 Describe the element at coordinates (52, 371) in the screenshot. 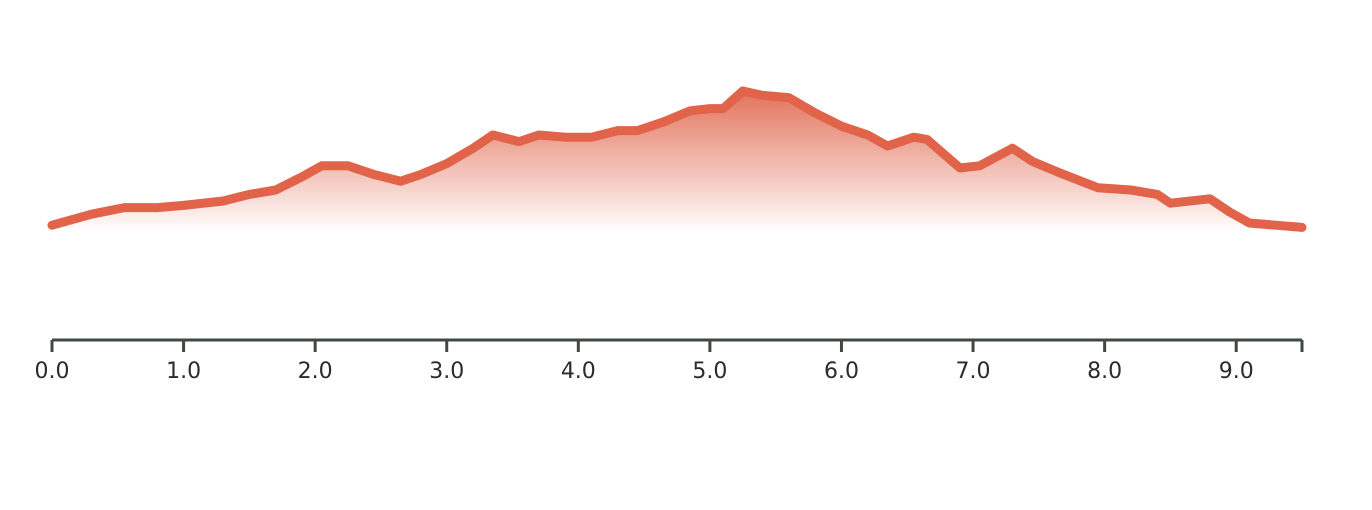

I see `x-tick-label: 0.0` at that location.